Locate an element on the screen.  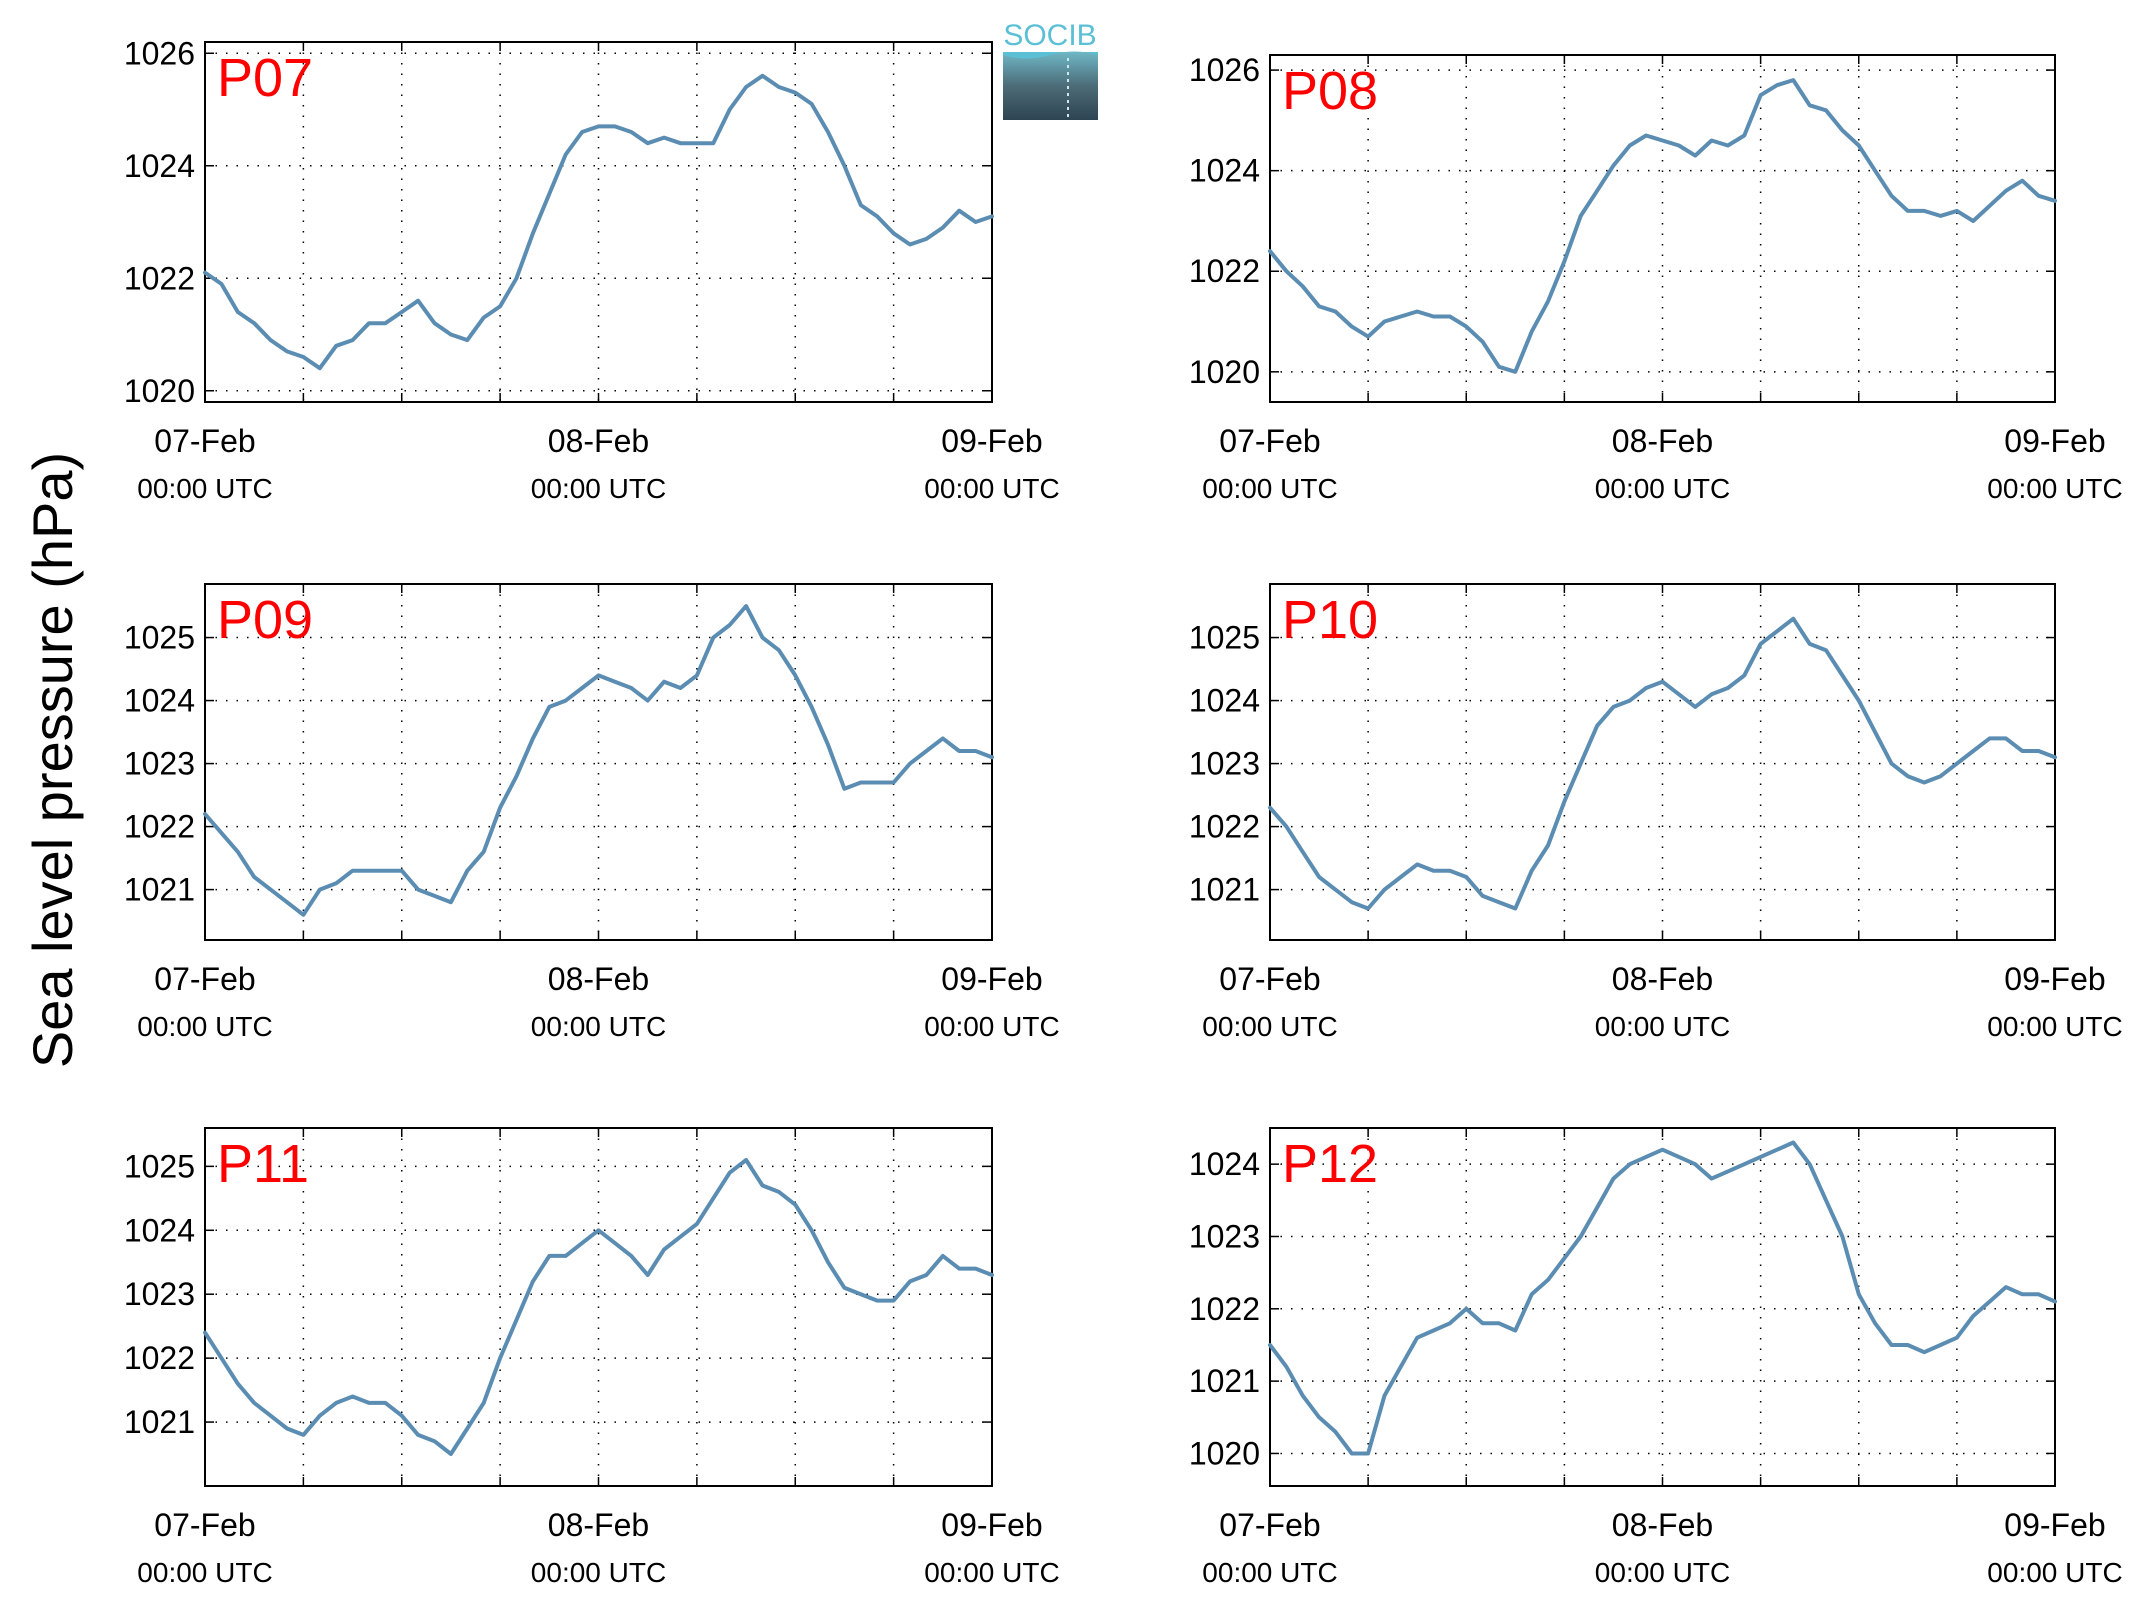
panel-label-p12: P12 is located at coordinates (1330, 1164).